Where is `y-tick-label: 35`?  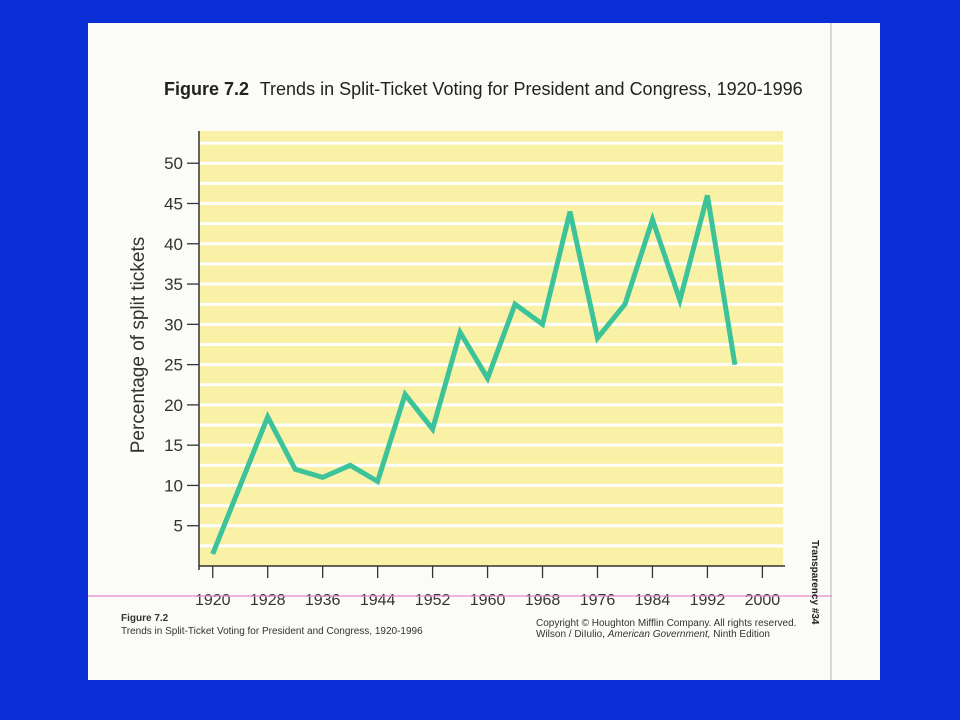
y-tick-label: 35 is located at coordinates (173, 284).